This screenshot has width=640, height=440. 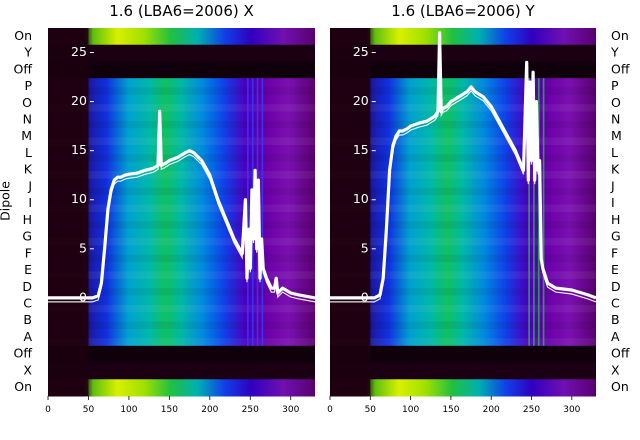 What do you see at coordinates (28, 85) in the screenshot?
I see `row-label-left: P` at bounding box center [28, 85].